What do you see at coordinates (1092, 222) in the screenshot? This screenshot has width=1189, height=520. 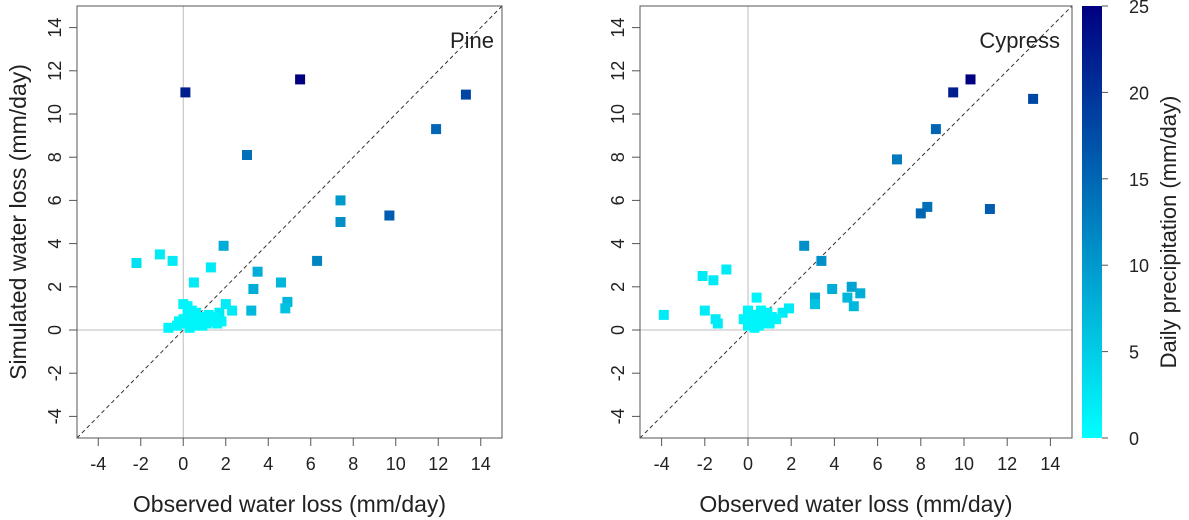 I see `colorbar-gradient` at bounding box center [1092, 222].